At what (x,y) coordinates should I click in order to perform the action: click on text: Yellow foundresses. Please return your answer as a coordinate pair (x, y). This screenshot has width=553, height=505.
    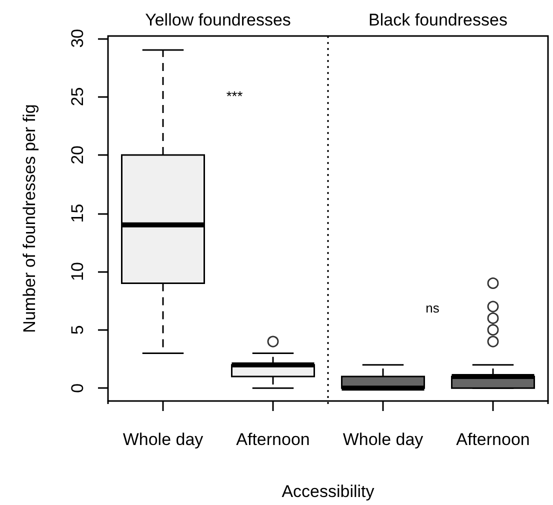
    Looking at the image, I should click on (218, 20).